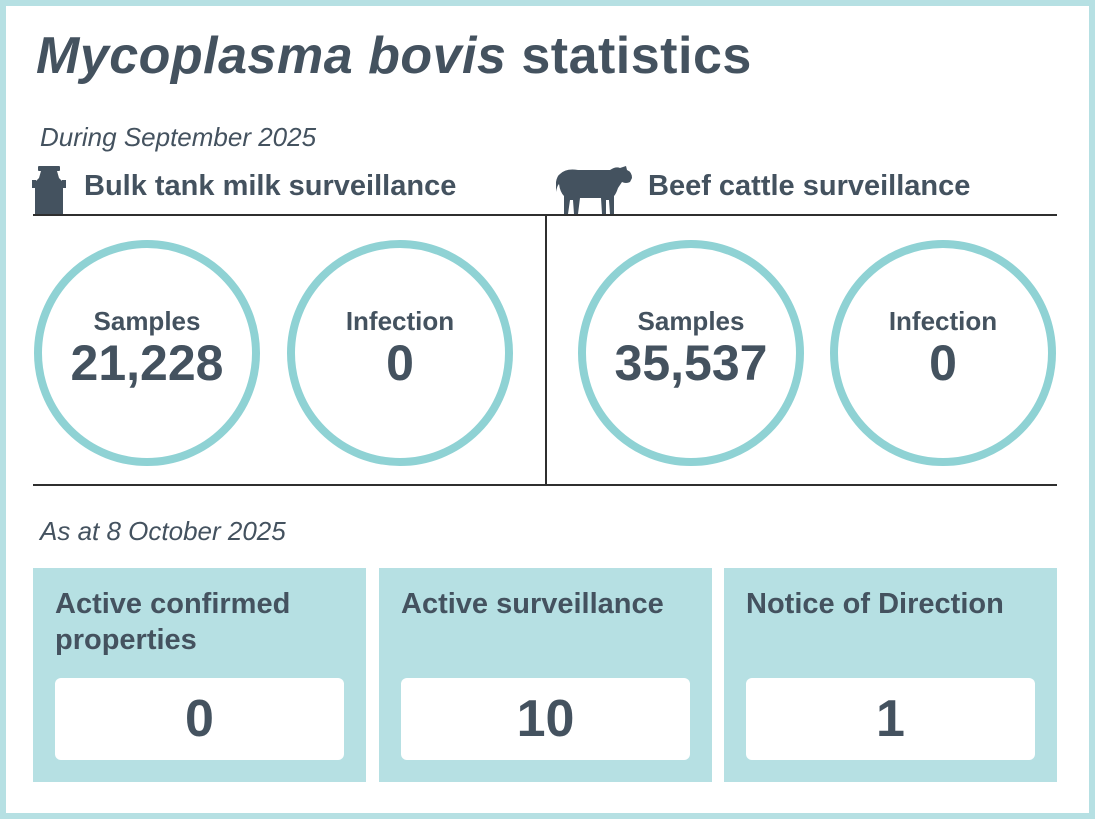 The height and width of the screenshot is (819, 1095). Describe the element at coordinates (691, 363) in the screenshot. I see `stat-value: 35,537` at that location.